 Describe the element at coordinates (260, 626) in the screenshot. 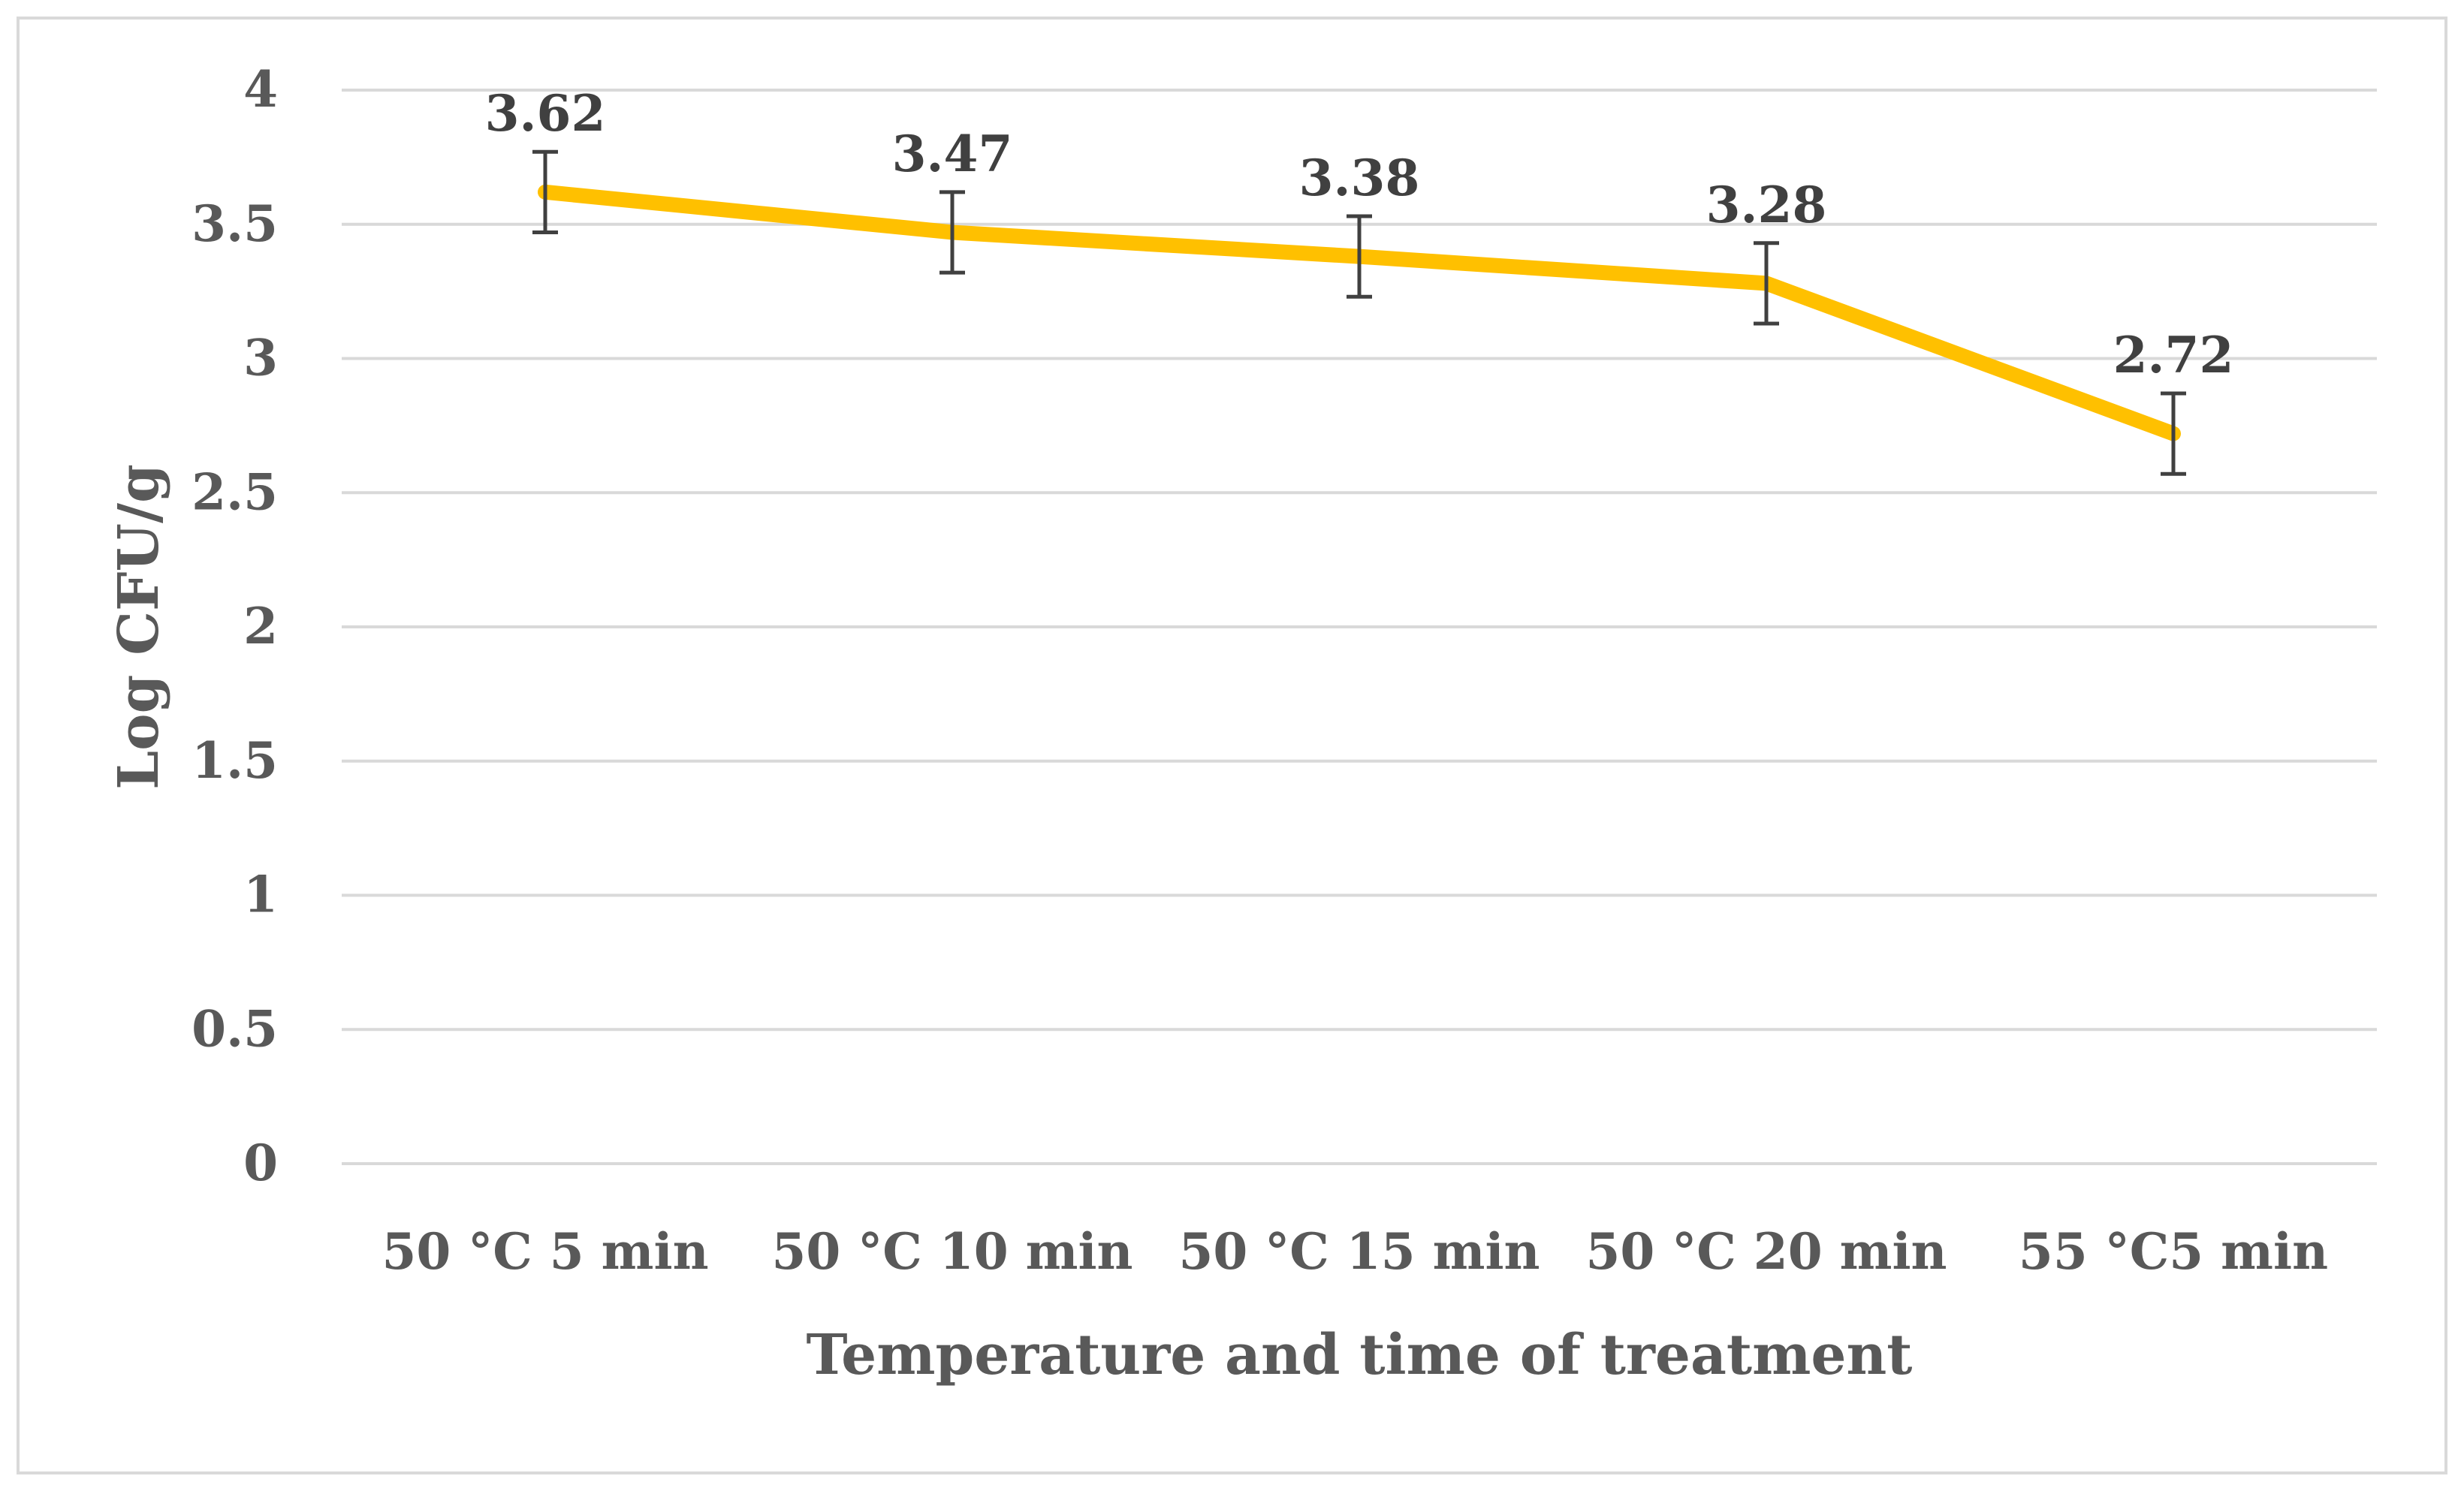

I see `y-tick-label: 2` at that location.